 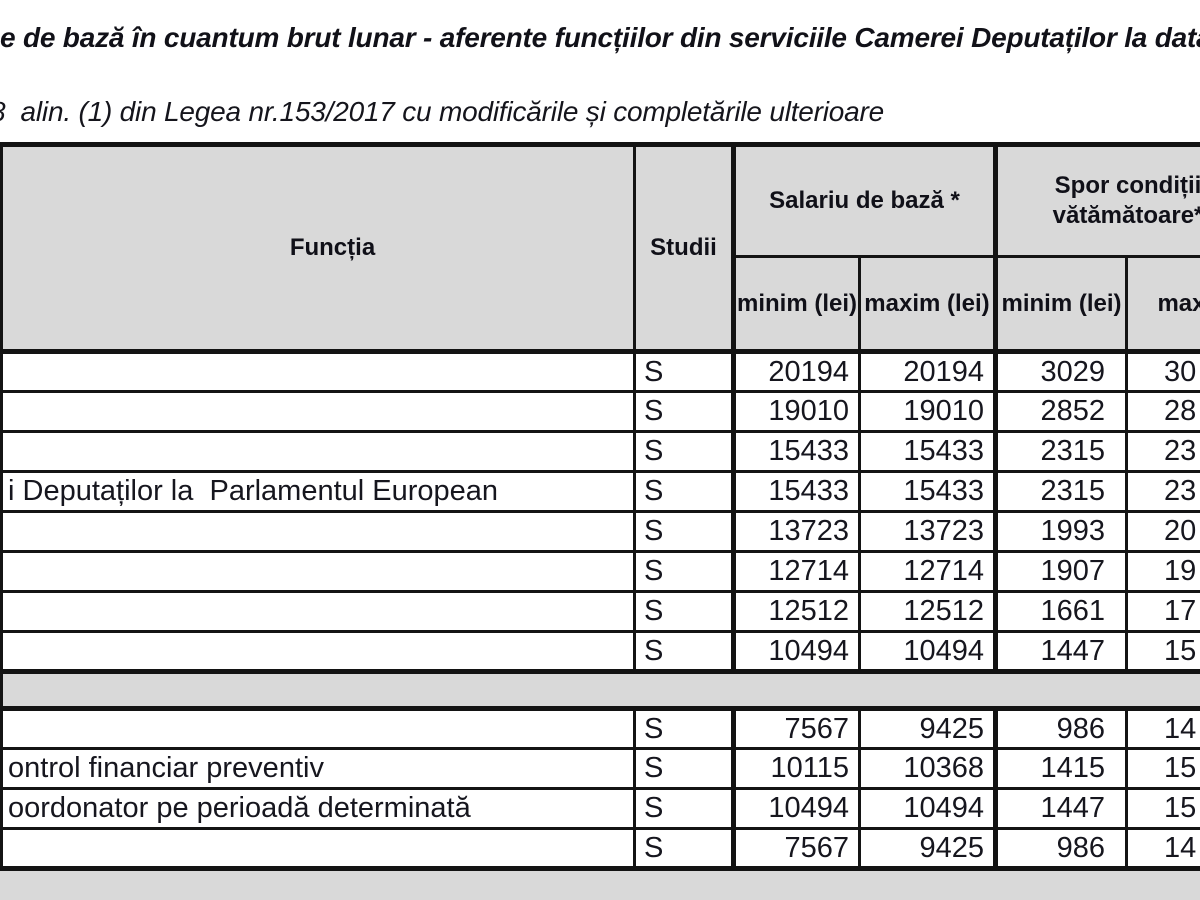 I want to click on spor-minim-cell: 2315, so click(x=1060, y=491).